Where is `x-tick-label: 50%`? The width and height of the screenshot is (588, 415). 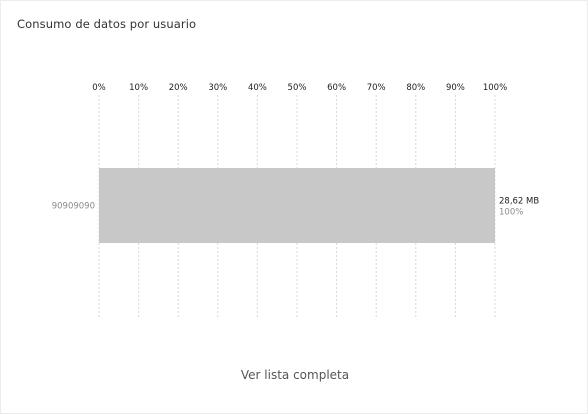 x-tick-label: 50% is located at coordinates (297, 88).